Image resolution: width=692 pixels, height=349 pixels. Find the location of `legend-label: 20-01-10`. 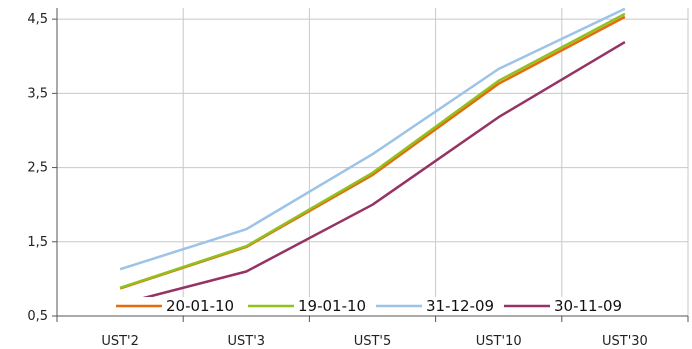

legend-label: 20-01-10 is located at coordinates (200, 306).